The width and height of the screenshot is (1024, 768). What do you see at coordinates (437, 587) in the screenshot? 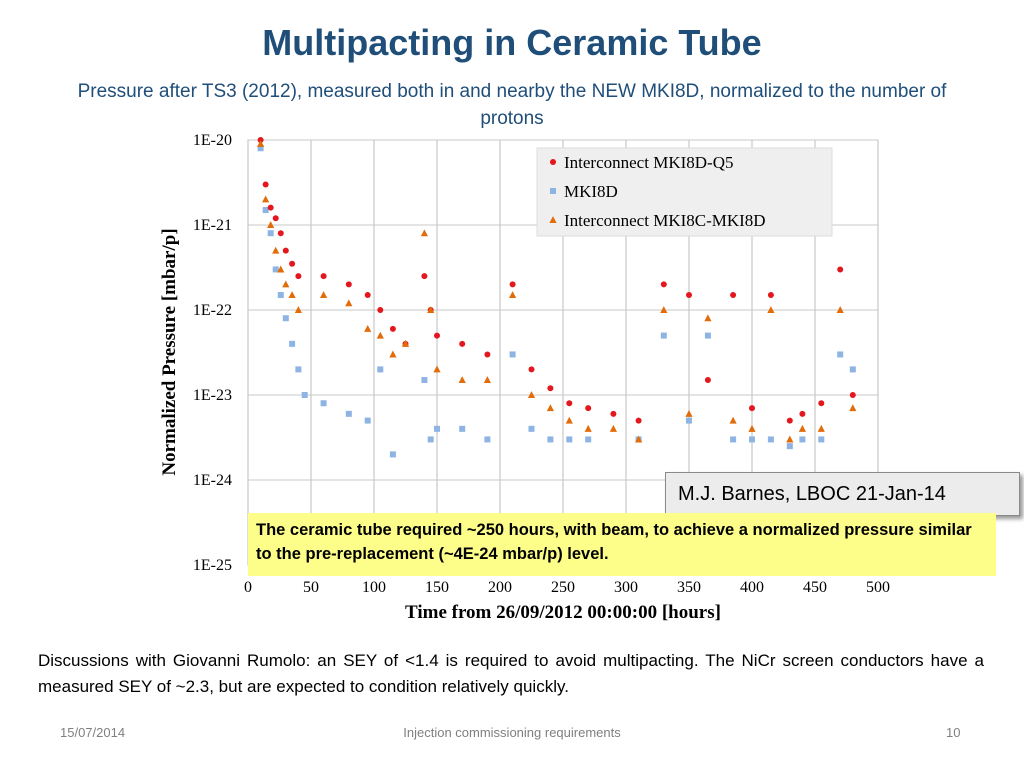
I see `x-tick-label: 150` at bounding box center [437, 587].